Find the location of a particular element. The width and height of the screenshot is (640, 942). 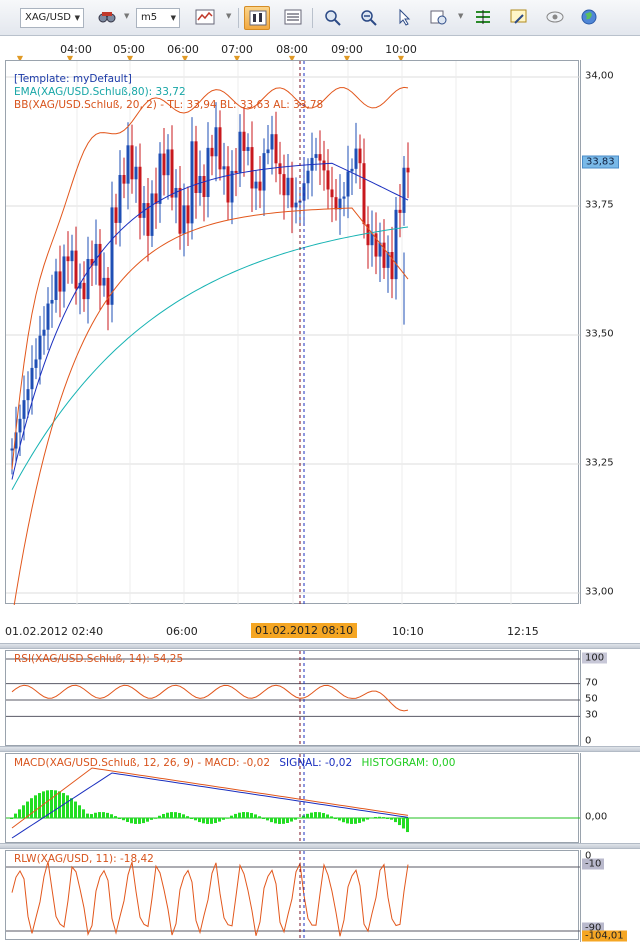

zoom-in-button is located at coordinates (333, 18).